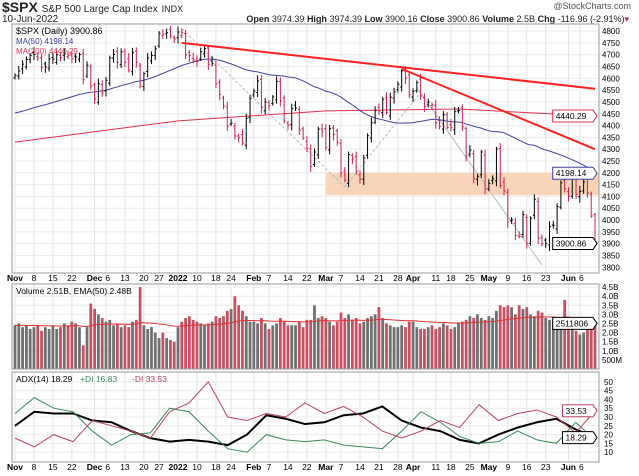 The width and height of the screenshot is (639, 476). What do you see at coordinates (307, 467) in the screenshot?
I see `x-tick-label: 22` at bounding box center [307, 467].